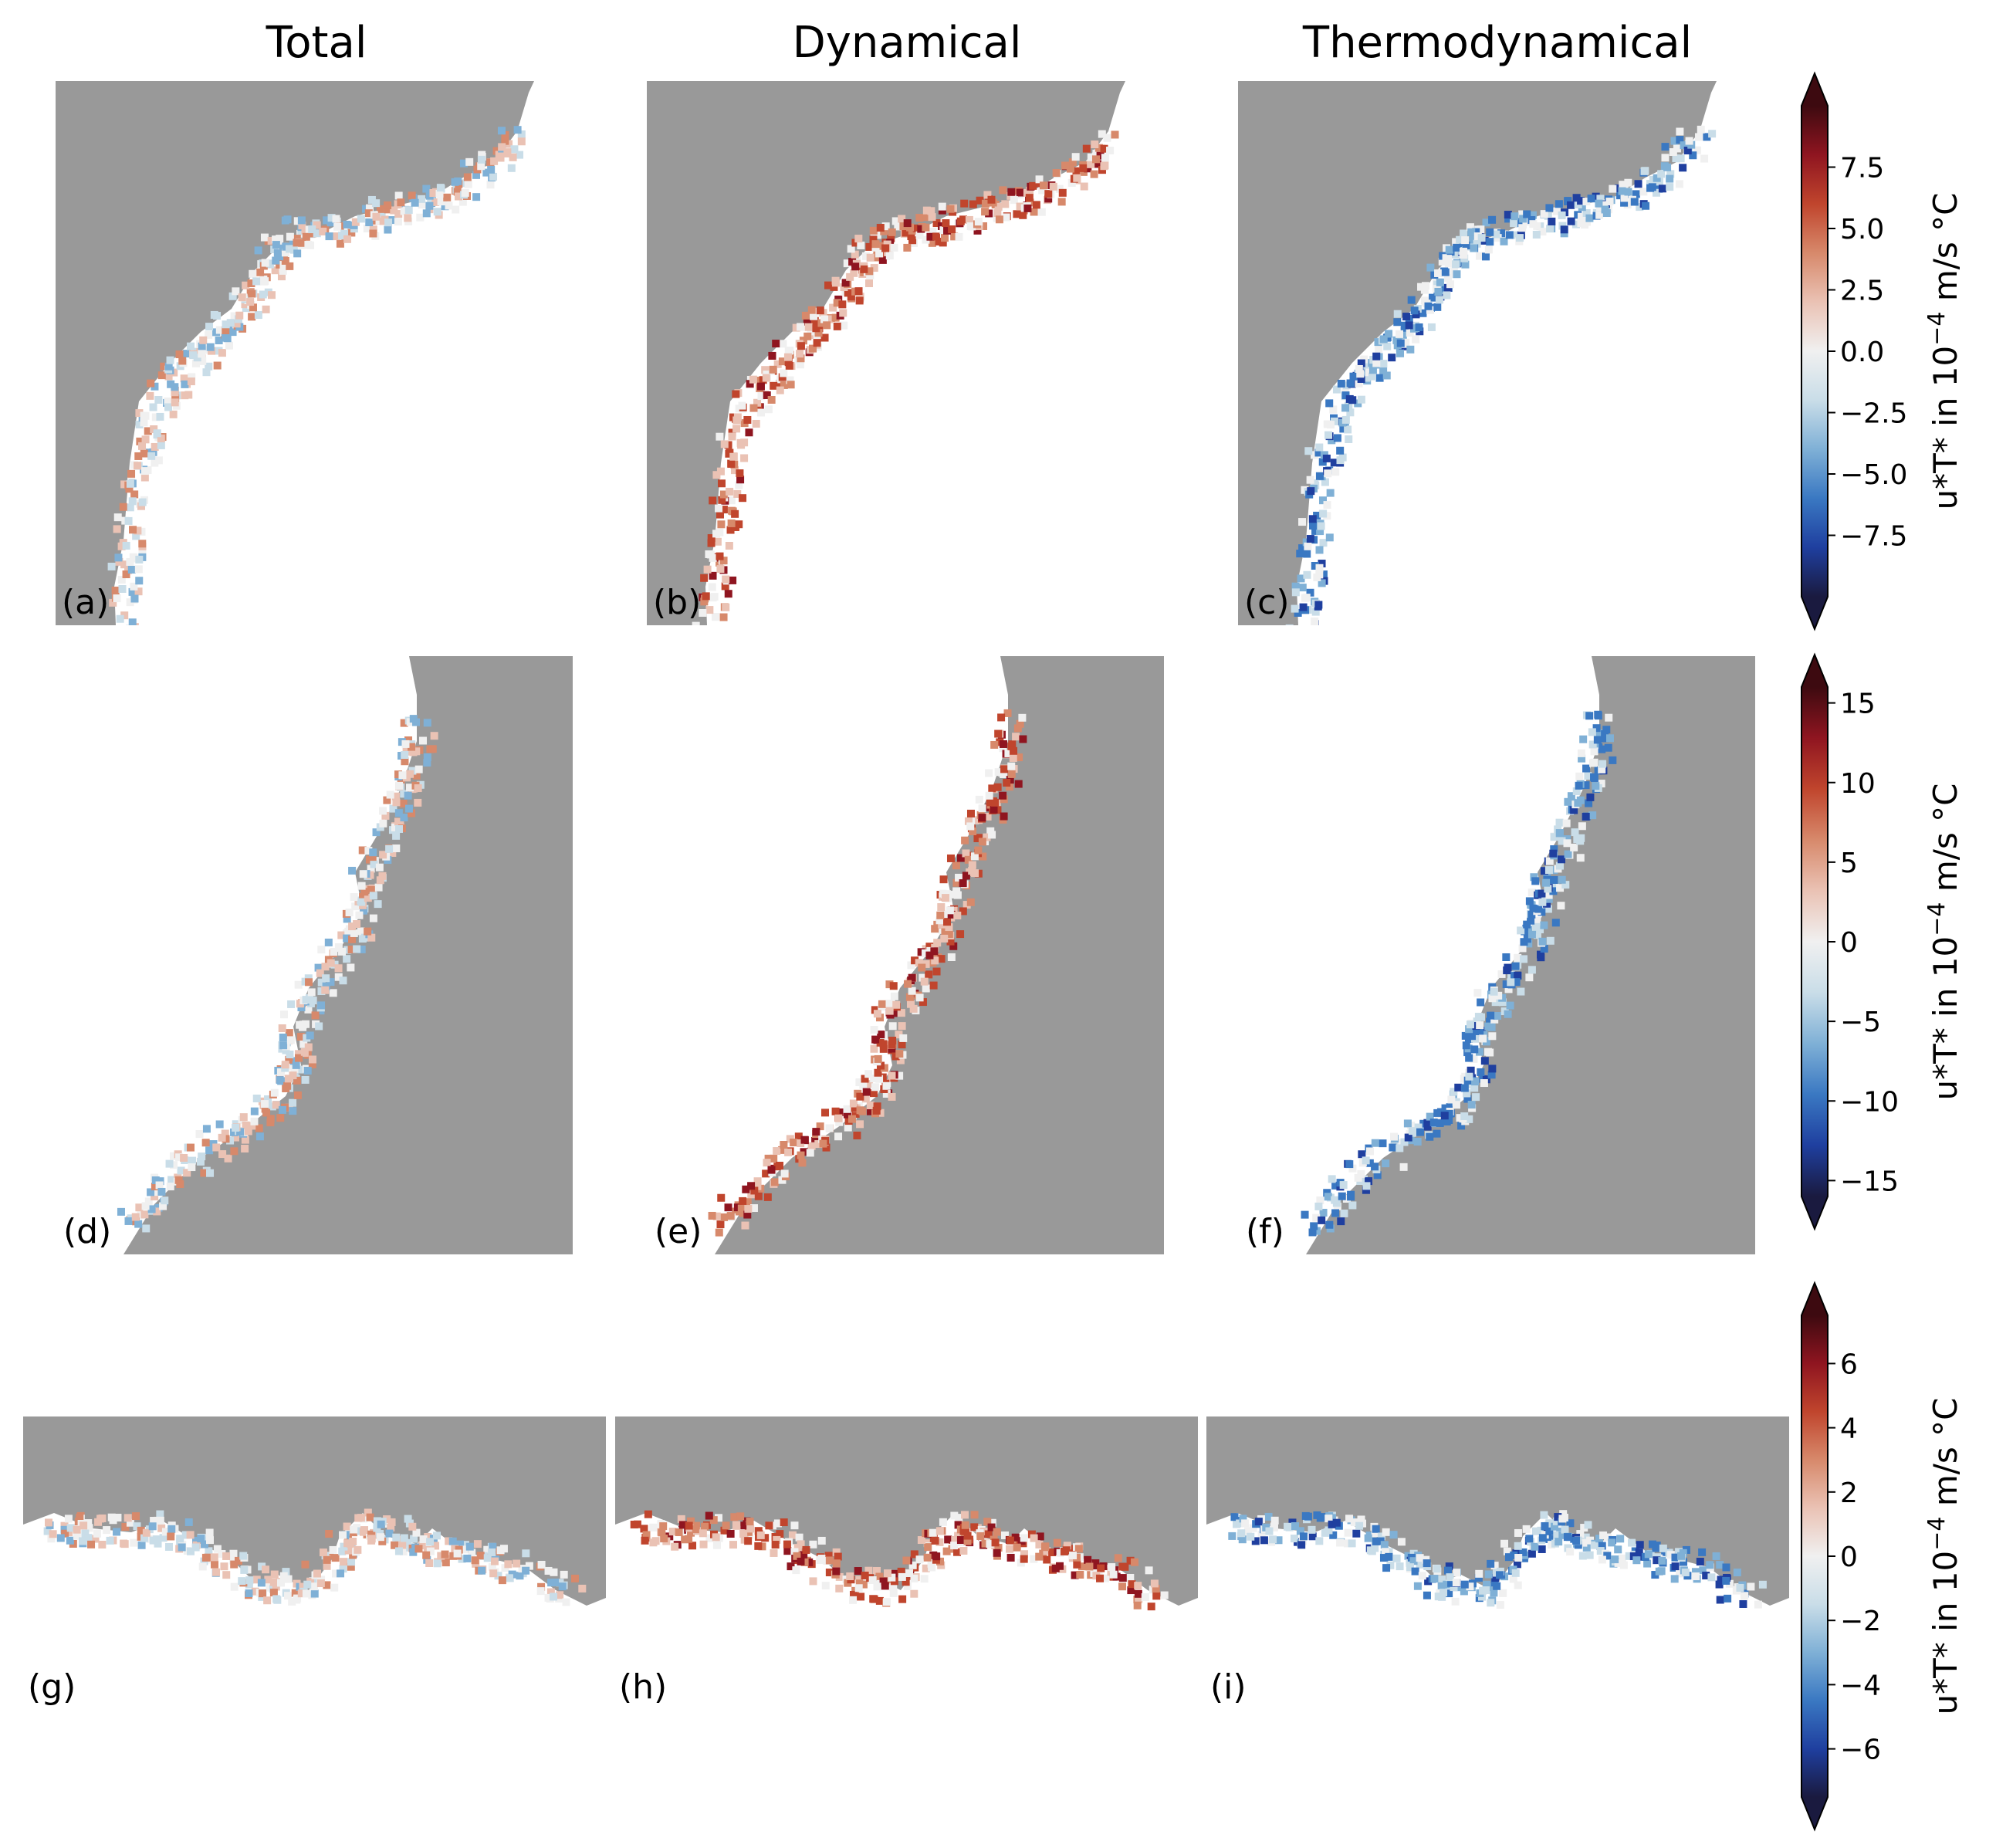 This screenshot has height=1848, width=1996. Describe the element at coordinates (1530, 955) in the screenshot. I see `land-region` at that location.